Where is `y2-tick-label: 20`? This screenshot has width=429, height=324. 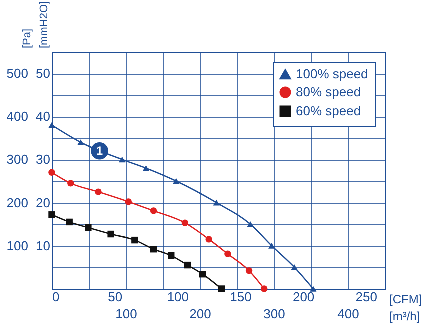
y2-tick-label: 20 is located at coordinates (43, 202).